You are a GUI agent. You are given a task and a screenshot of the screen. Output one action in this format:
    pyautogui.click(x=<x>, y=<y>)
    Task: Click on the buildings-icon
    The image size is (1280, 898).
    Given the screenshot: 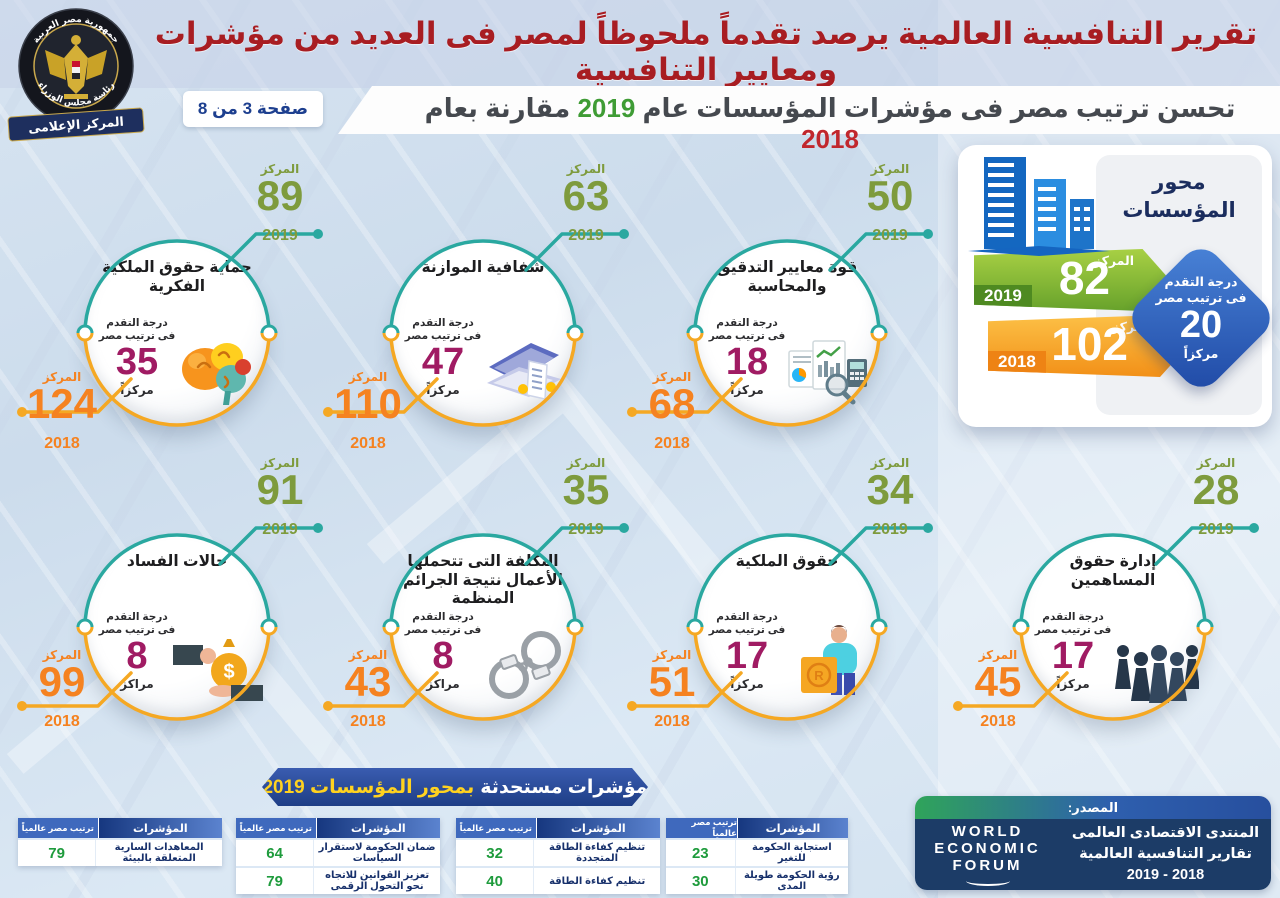 What is the action you would take?
    pyautogui.click(x=1039, y=207)
    